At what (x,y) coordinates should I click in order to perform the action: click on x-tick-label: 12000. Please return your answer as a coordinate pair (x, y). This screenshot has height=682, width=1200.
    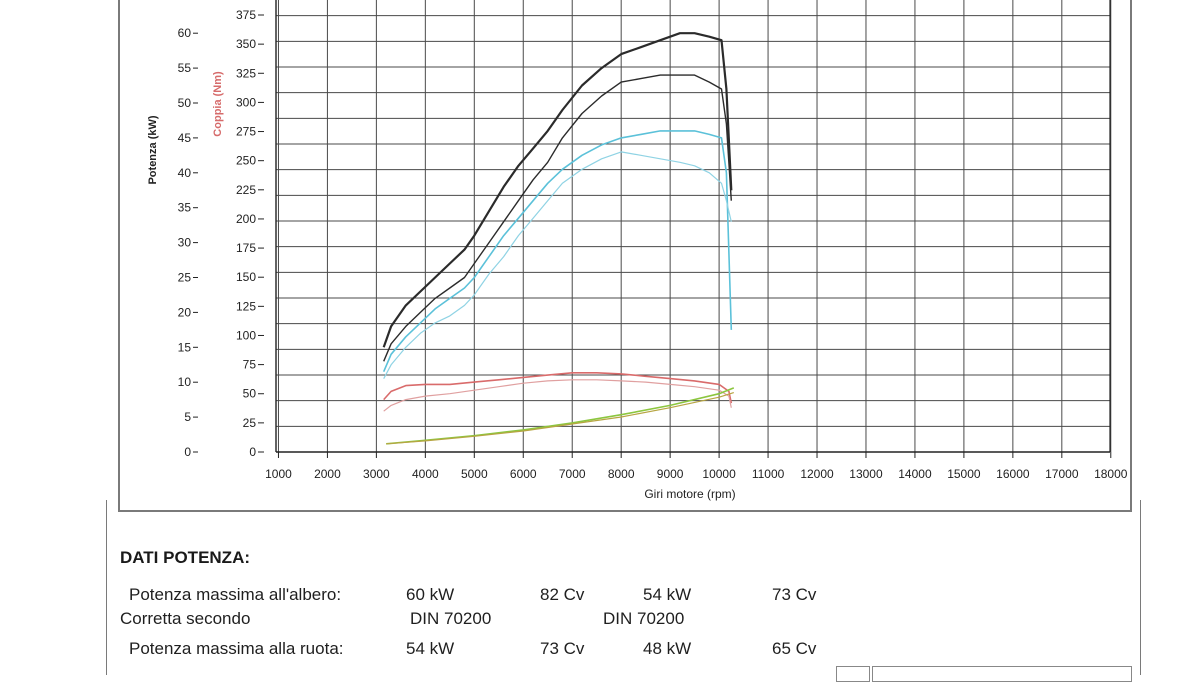
    Looking at the image, I should click on (817, 474).